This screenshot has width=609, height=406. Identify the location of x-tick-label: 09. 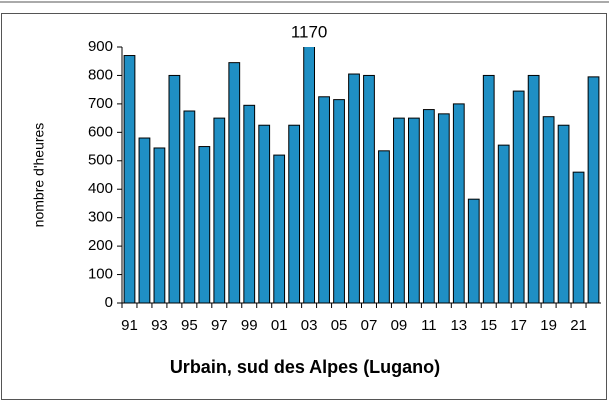
(399, 325).